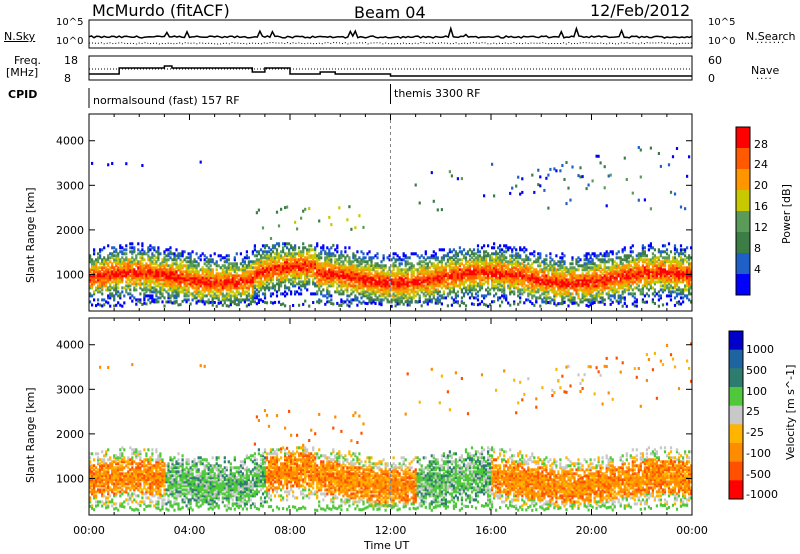 The height and width of the screenshot is (554, 800). Describe the element at coordinates (761, 164) in the screenshot. I see `power-colorbar-tick-1: 24` at that location.